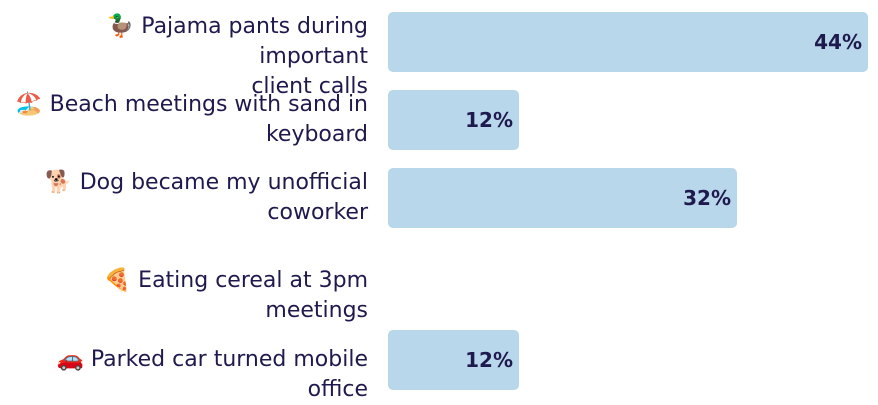 This screenshot has width=878, height=405. Describe the element at coordinates (317, 212) in the screenshot. I see `category-label-line: coworker` at that location.